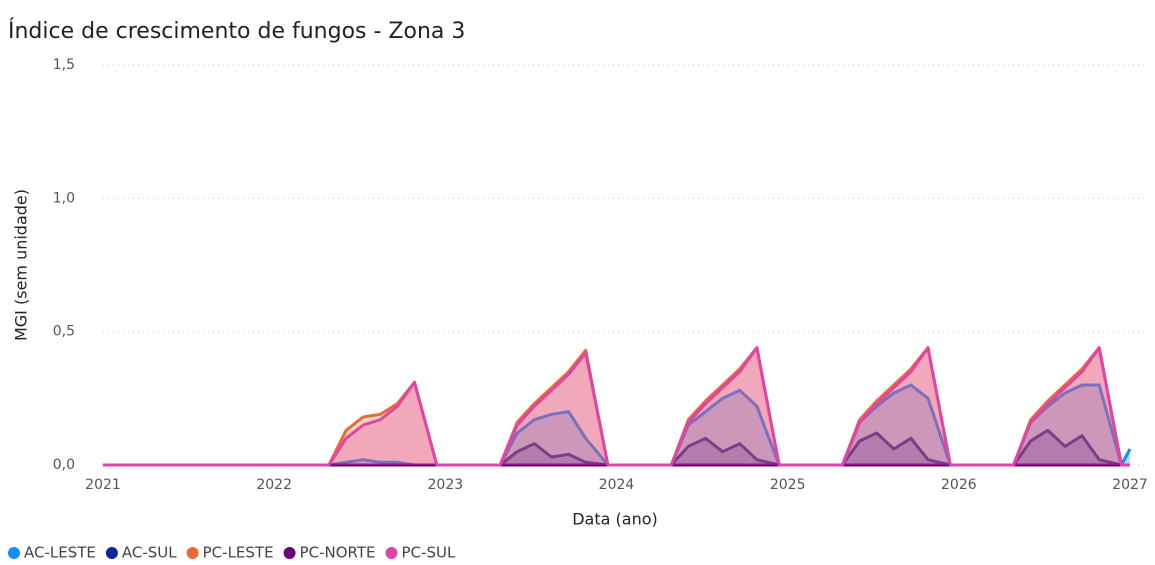 This screenshot has width=1155, height=565. What do you see at coordinates (615, 519) in the screenshot?
I see `x-axis-title: Data (ano)` at bounding box center [615, 519].